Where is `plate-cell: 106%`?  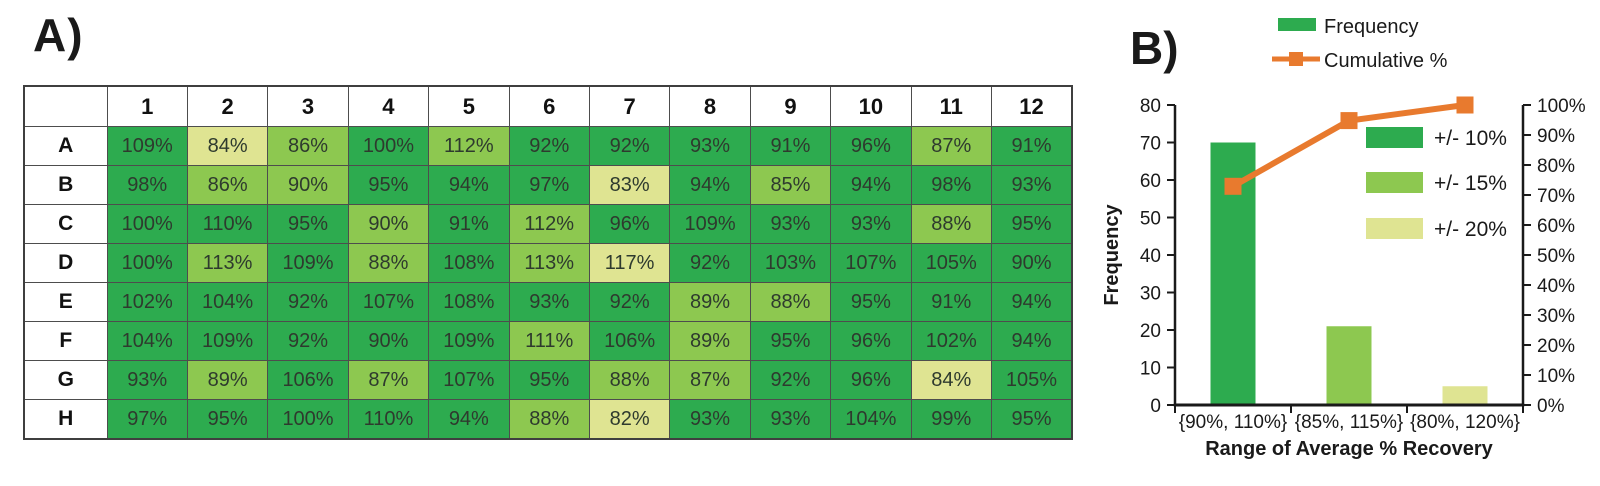 plate-cell: 106% is located at coordinates (629, 341).